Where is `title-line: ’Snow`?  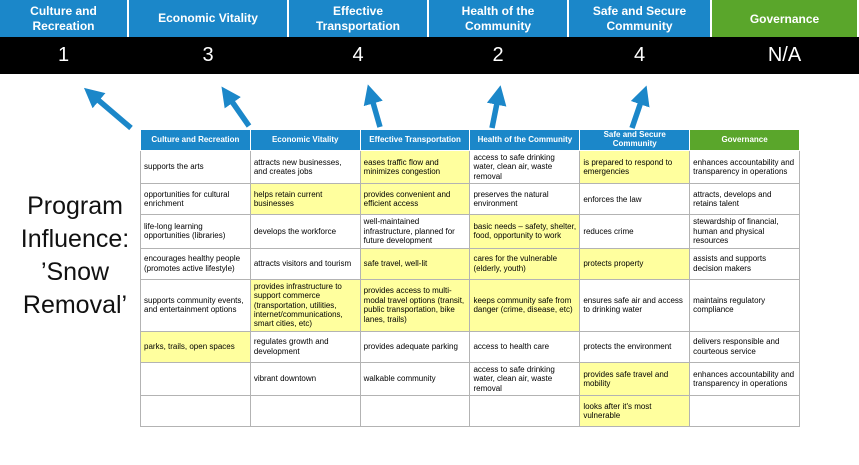
title-line: ’Snow is located at coordinates (75, 272).